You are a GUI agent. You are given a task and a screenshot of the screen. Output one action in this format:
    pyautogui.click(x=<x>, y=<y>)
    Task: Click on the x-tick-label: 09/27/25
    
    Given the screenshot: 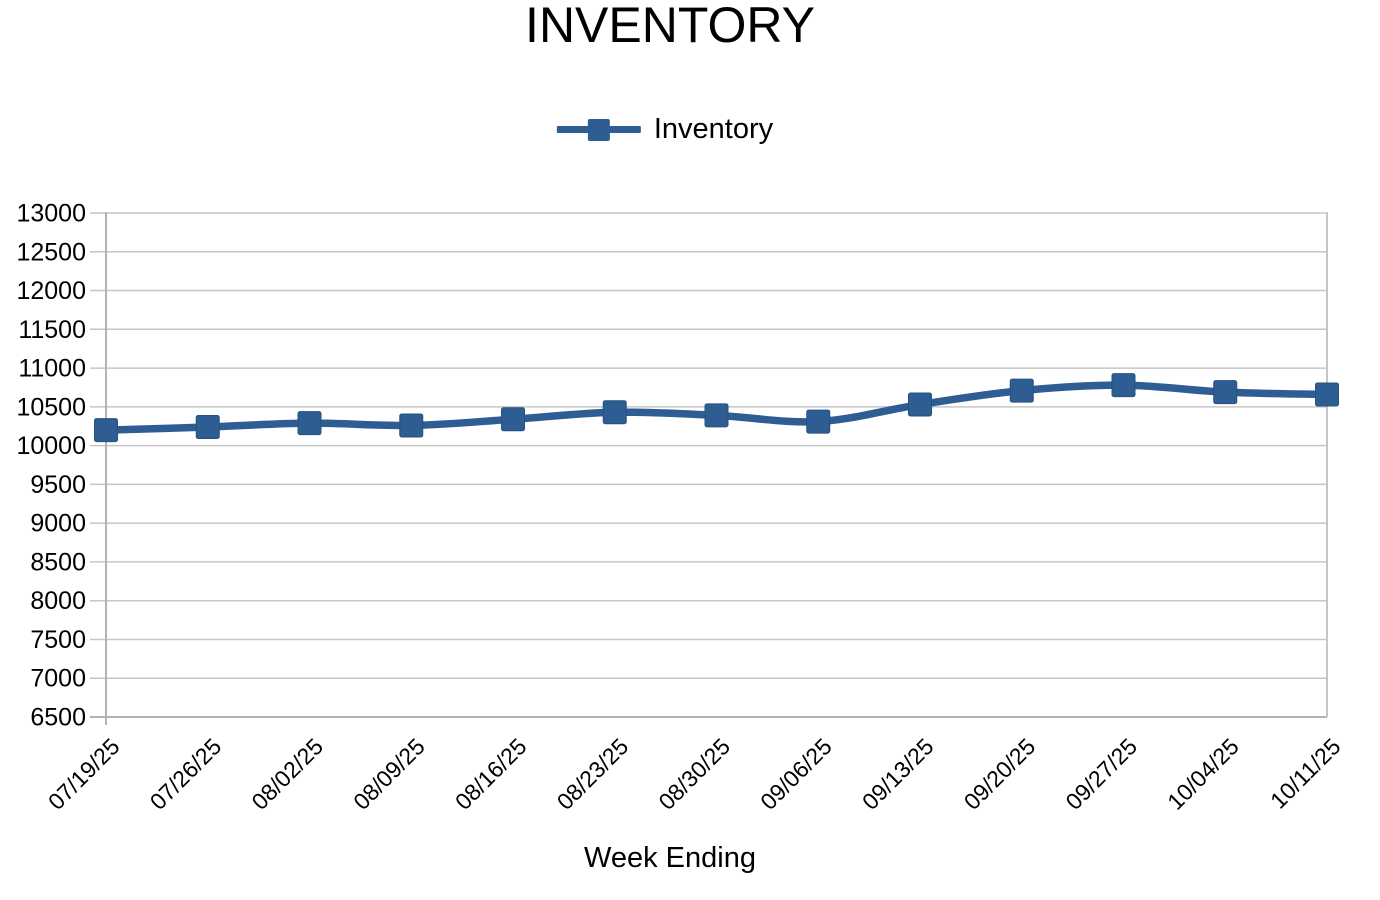 What is the action you would take?
    pyautogui.click(x=1101, y=774)
    